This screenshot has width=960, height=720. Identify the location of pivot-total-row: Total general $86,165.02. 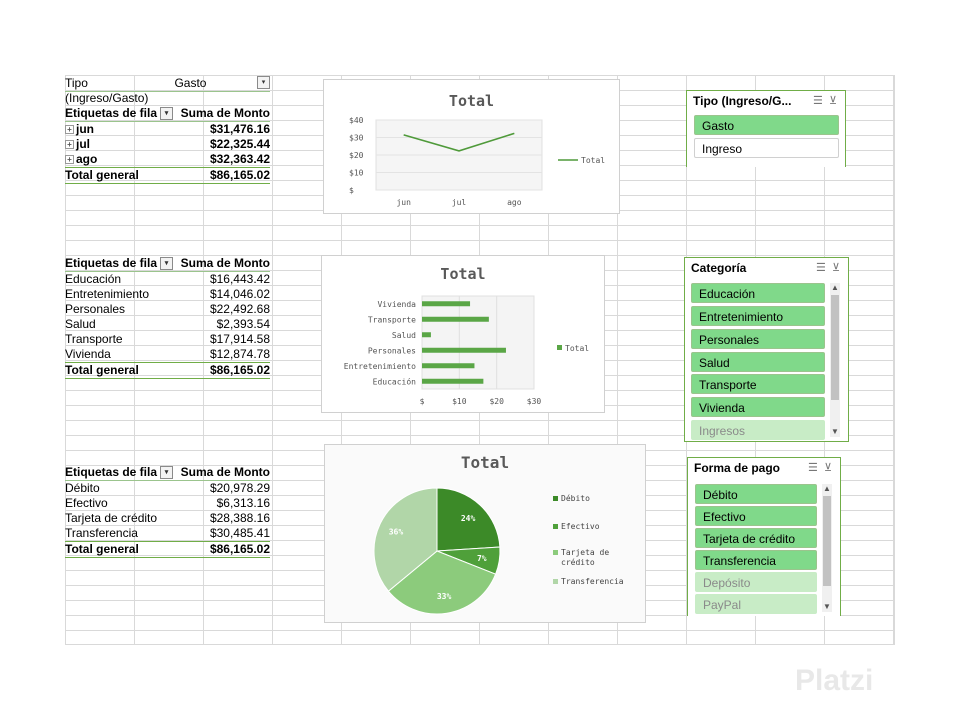
(167, 175).